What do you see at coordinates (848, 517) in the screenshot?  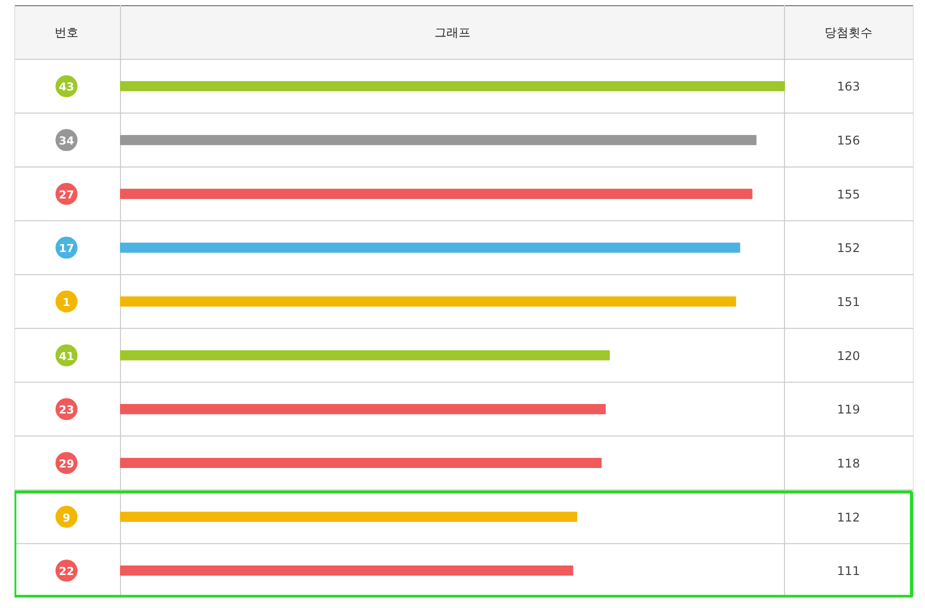 I see `data-label: 112` at bounding box center [848, 517].